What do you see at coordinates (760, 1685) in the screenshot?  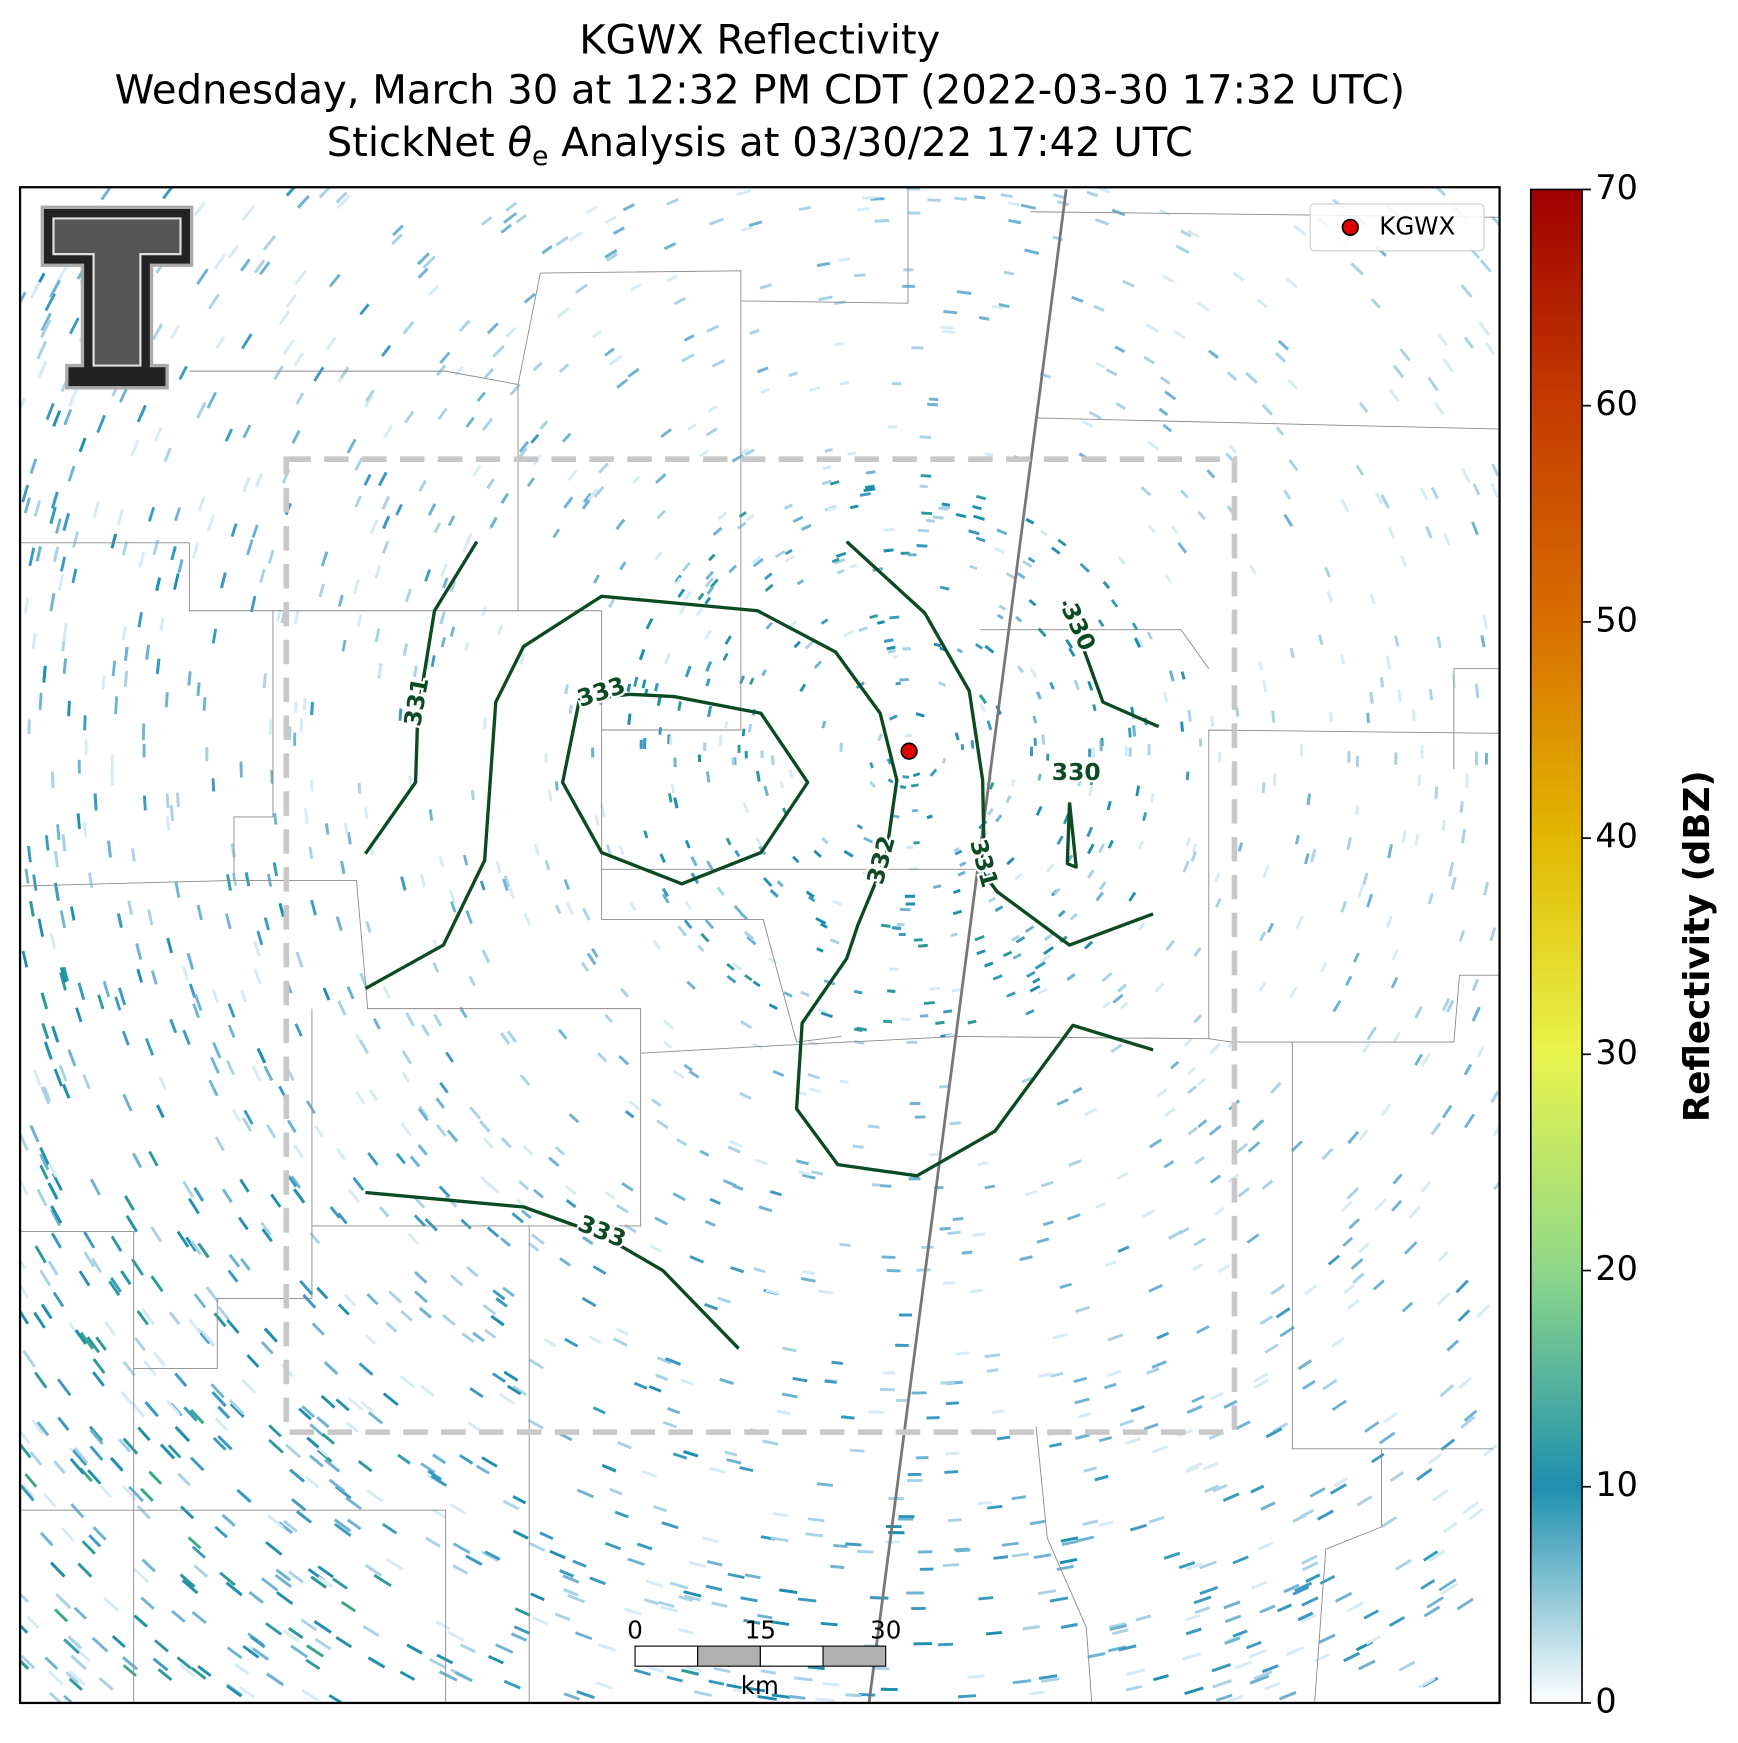 I see `scale-unit: km` at bounding box center [760, 1685].